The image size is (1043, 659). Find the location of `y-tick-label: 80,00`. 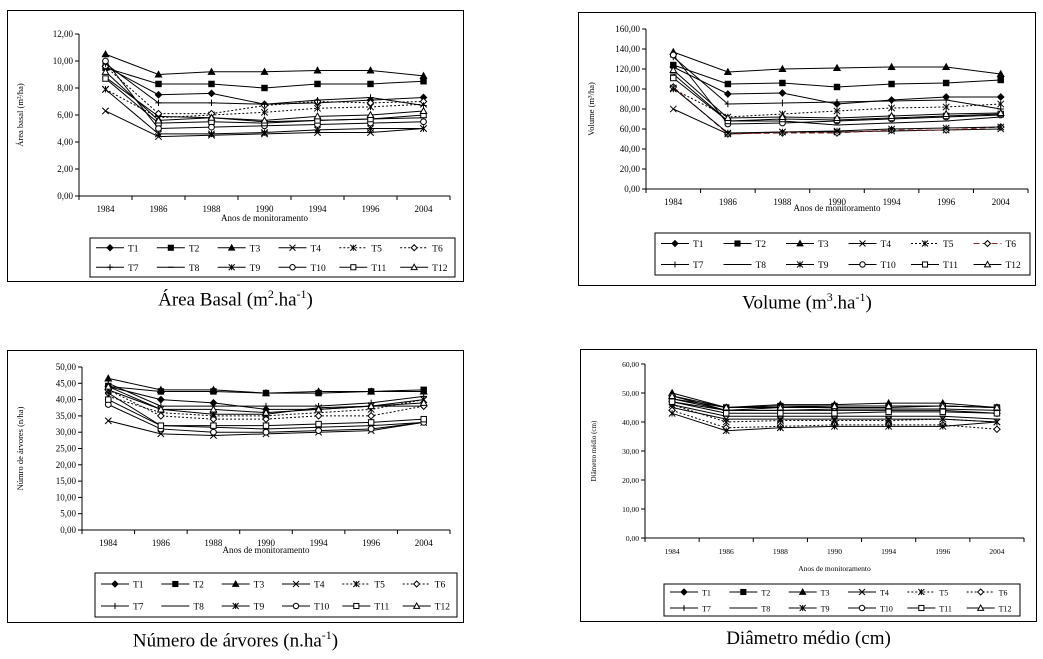

y-tick-label: 80,00 is located at coordinates (630, 109).